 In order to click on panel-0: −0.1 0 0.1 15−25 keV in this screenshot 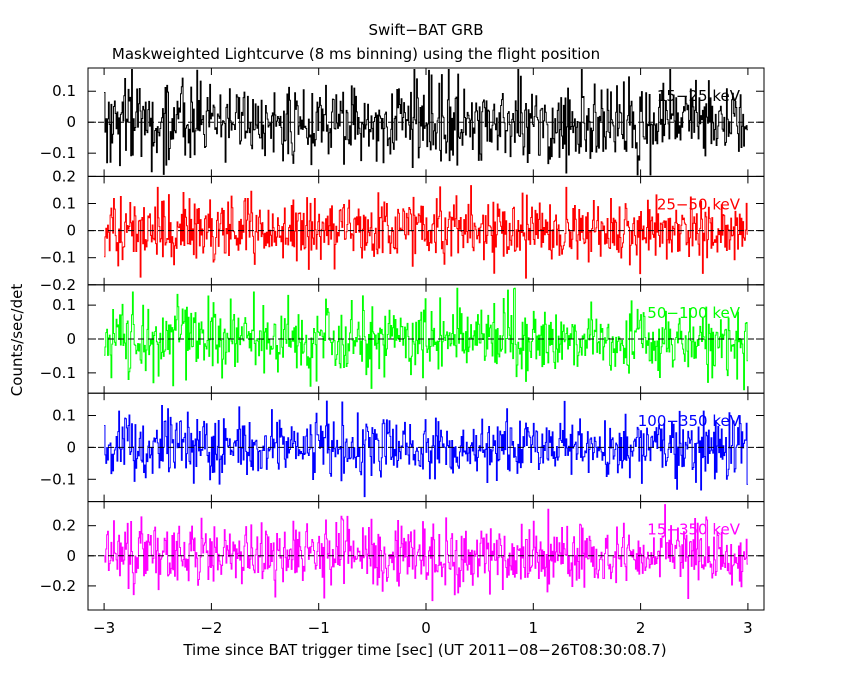, I will do `click(402, 122)`.